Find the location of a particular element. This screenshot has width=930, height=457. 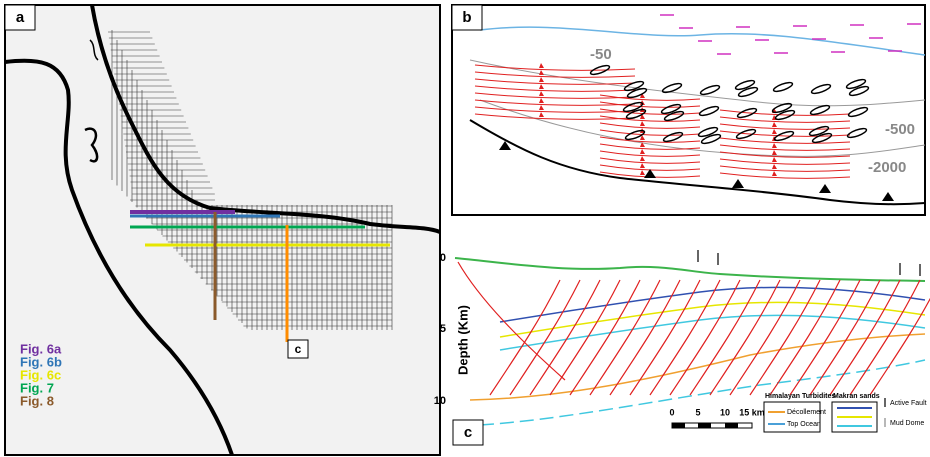

contour-label: -500 is located at coordinates (900, 129).